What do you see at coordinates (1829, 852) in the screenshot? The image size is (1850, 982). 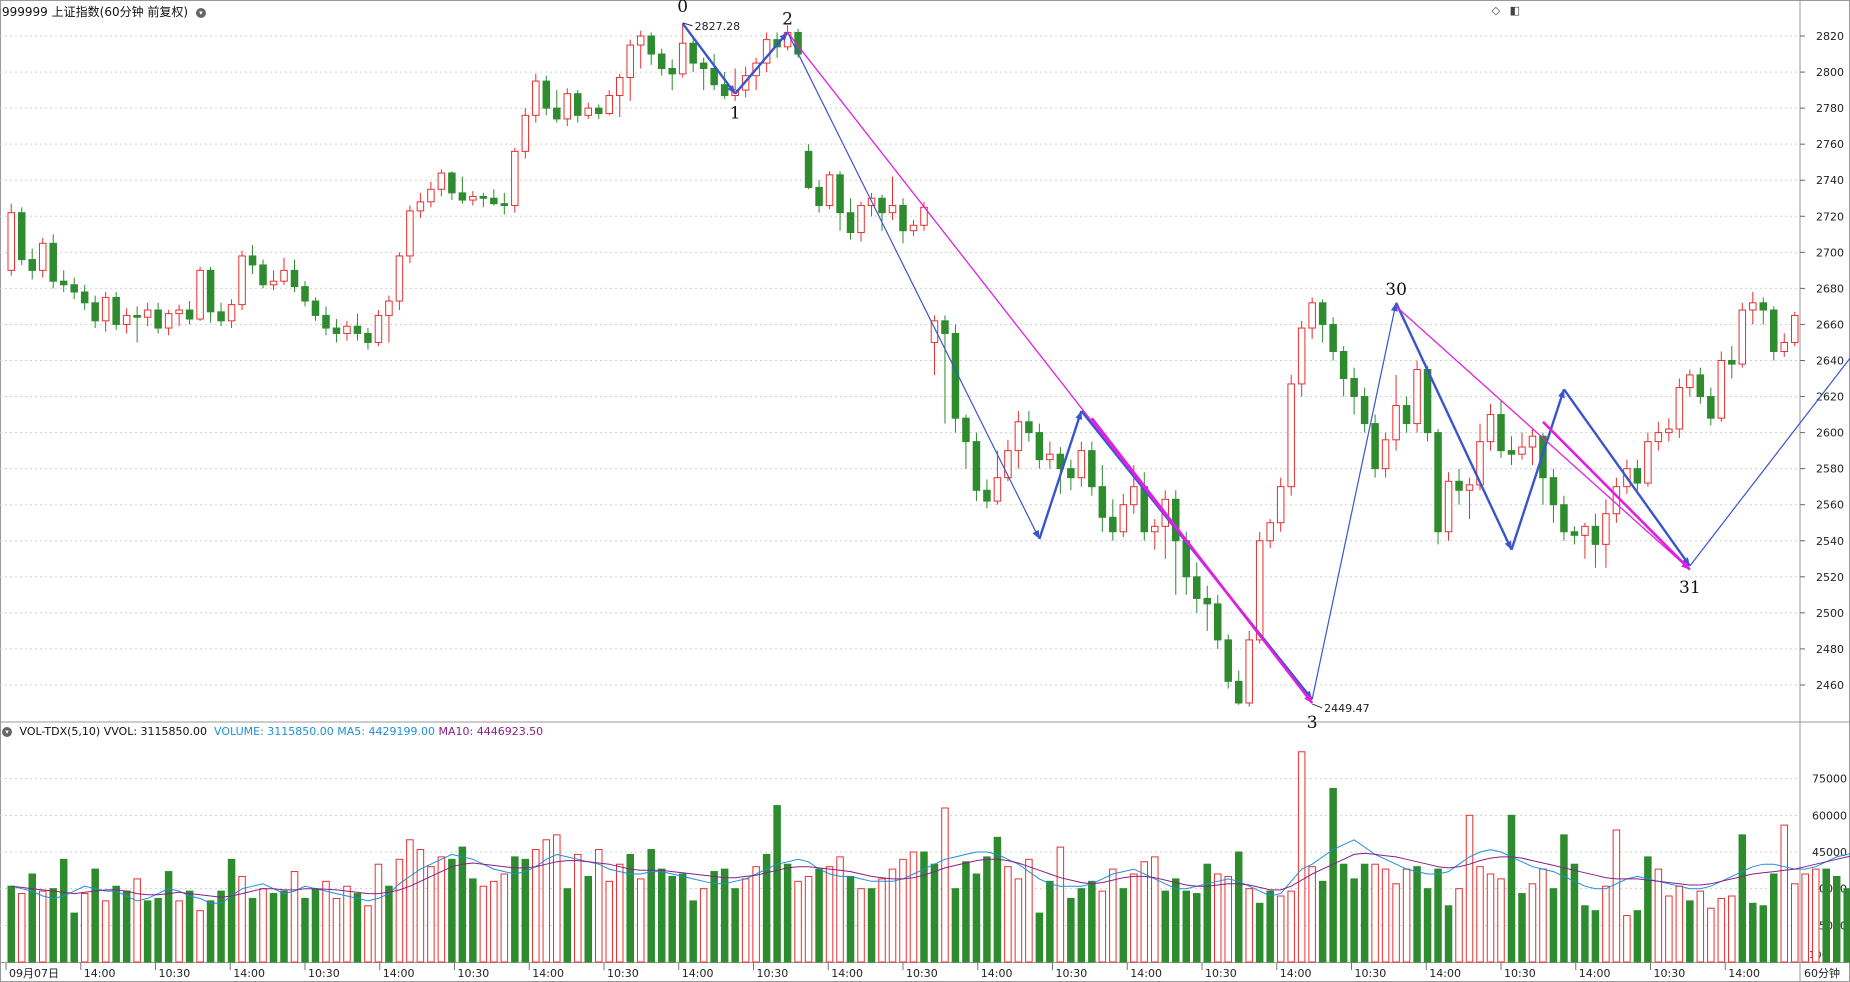 I see `volume-tick-label: 45000` at bounding box center [1829, 852].